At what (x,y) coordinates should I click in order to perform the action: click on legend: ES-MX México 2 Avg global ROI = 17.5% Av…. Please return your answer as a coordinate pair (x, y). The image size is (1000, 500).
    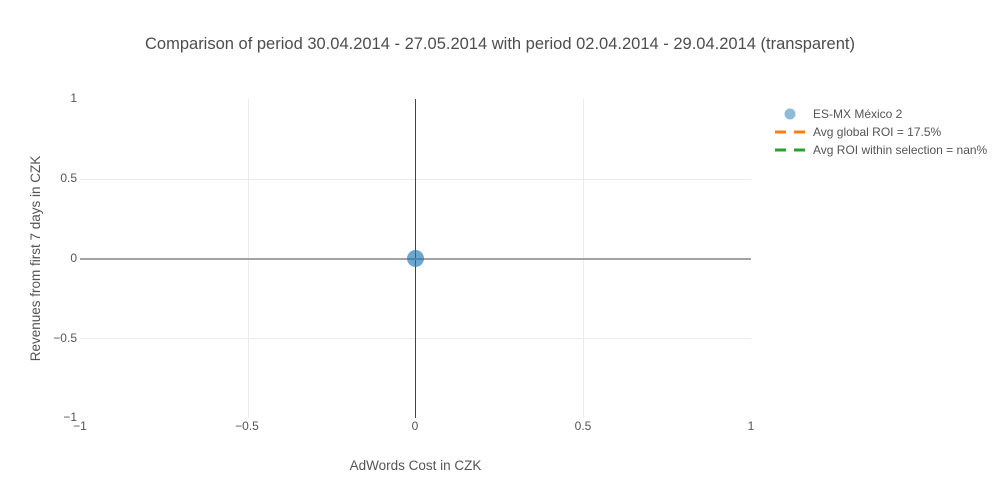
    Looking at the image, I should click on (881, 132).